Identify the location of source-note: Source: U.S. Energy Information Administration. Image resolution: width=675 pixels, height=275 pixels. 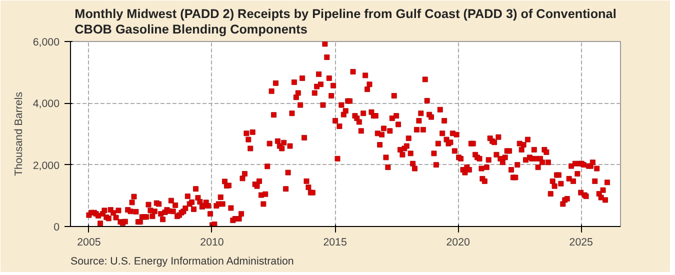
(182, 262).